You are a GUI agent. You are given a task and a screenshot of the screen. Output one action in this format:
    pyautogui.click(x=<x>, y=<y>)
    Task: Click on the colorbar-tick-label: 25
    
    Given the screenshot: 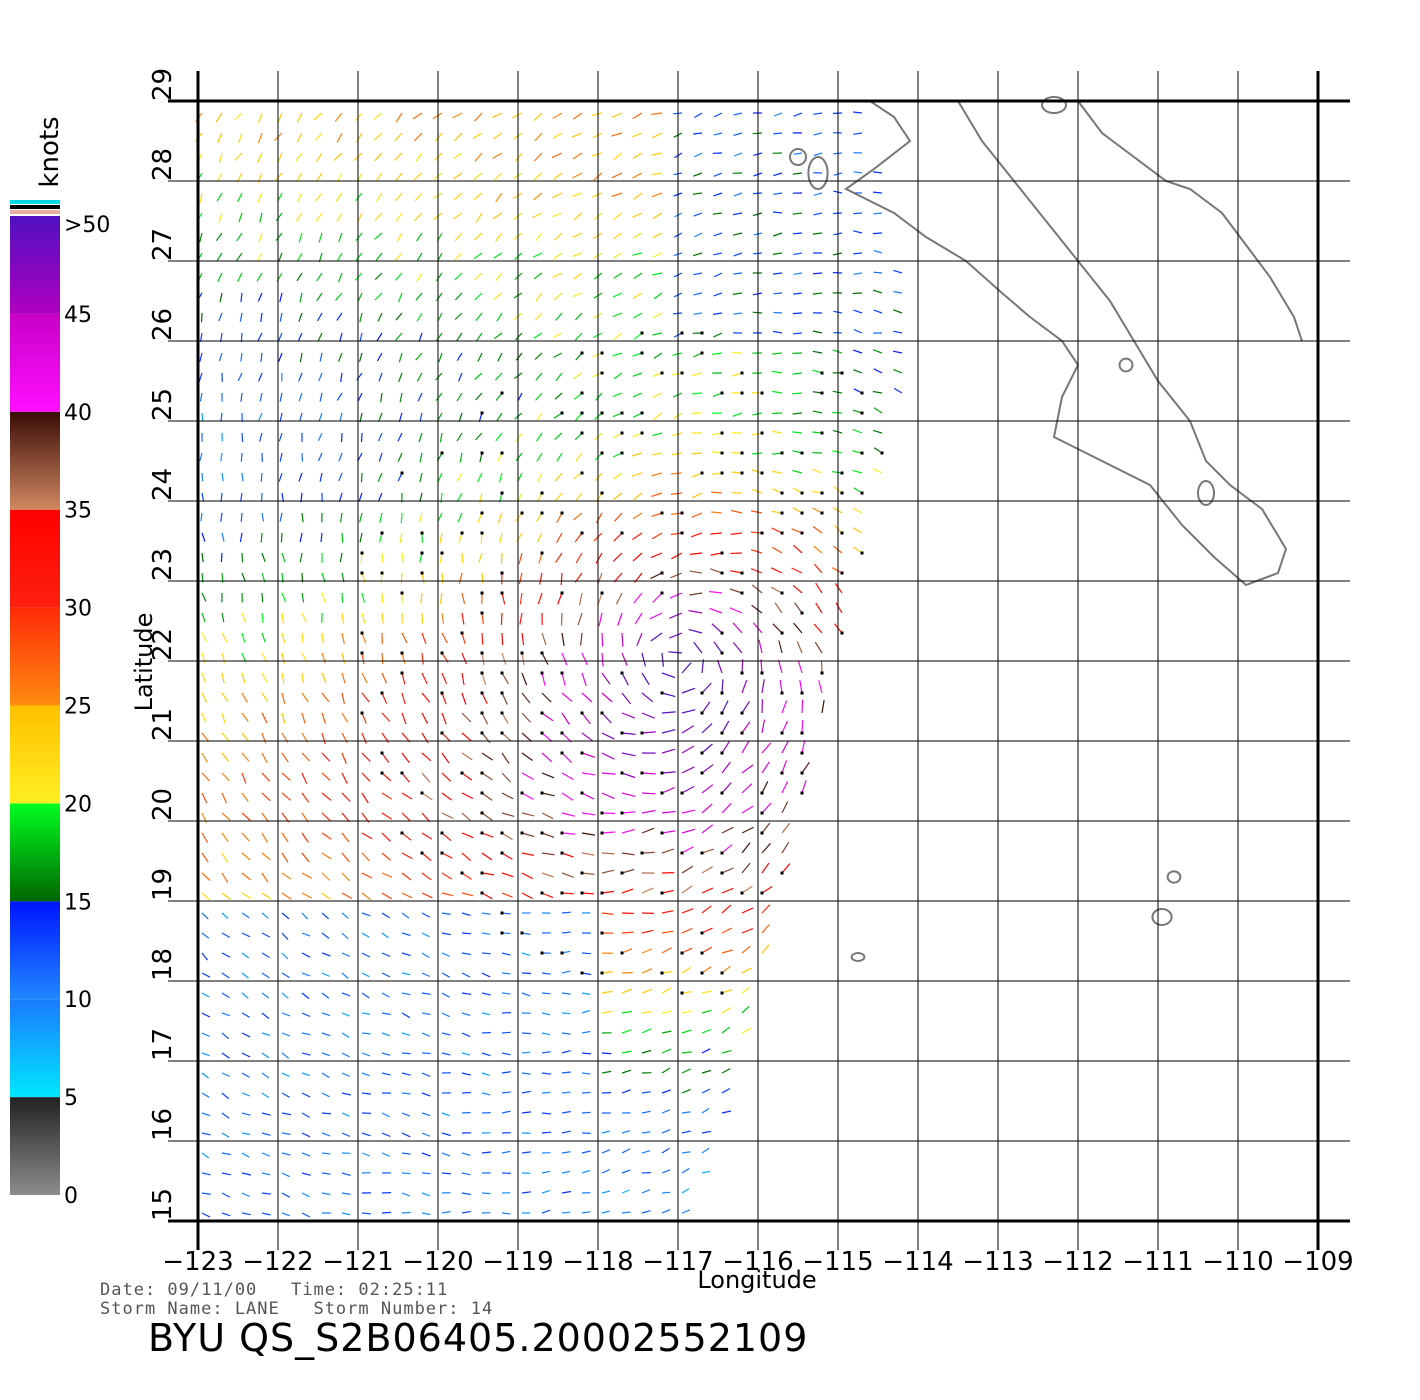 What is the action you would take?
    pyautogui.click(x=78, y=707)
    